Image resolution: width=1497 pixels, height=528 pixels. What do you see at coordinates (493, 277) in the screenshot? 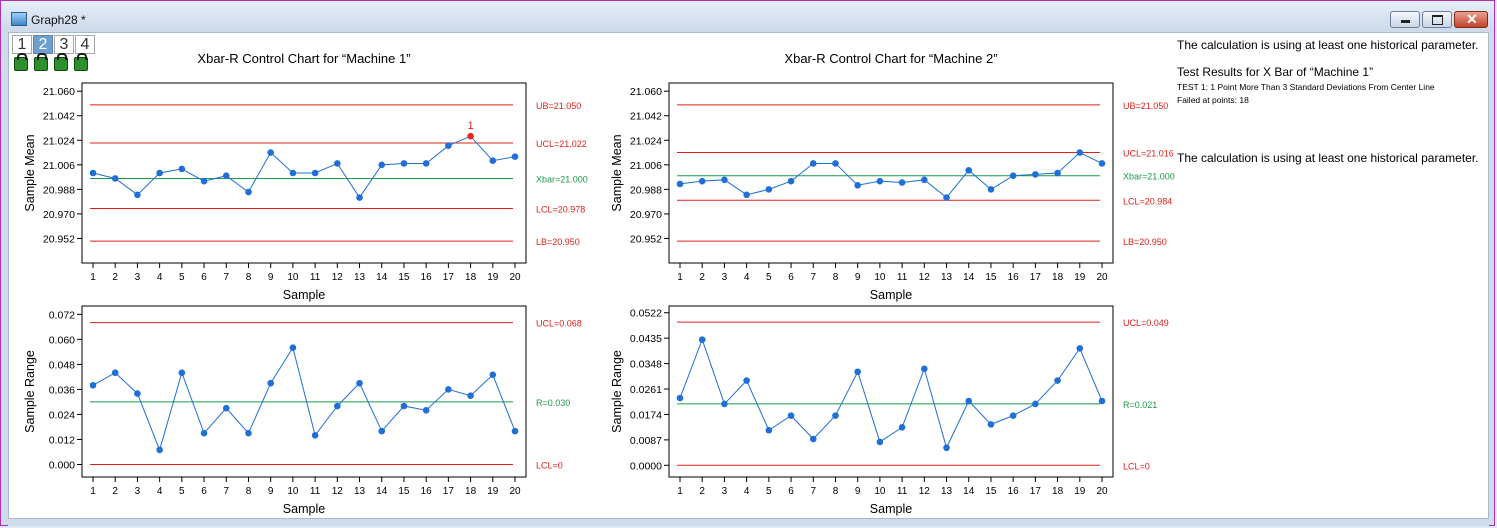
I see `x-tick-label: 19` at bounding box center [493, 277].